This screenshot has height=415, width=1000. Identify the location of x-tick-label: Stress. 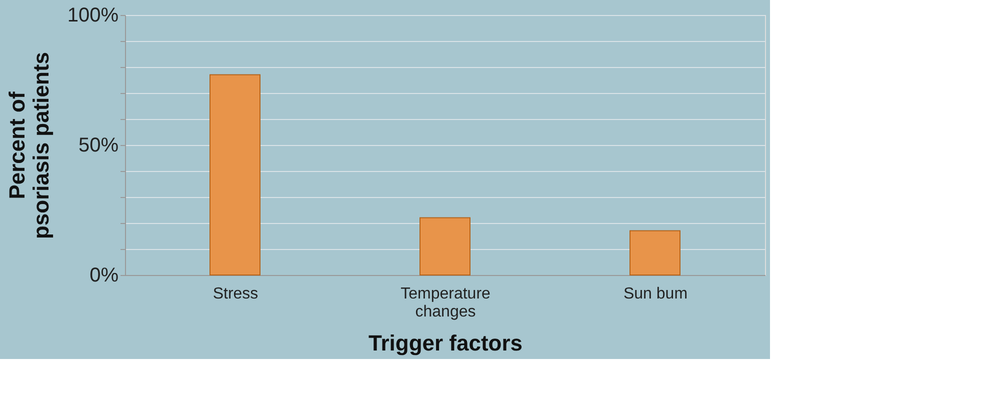
(235, 294).